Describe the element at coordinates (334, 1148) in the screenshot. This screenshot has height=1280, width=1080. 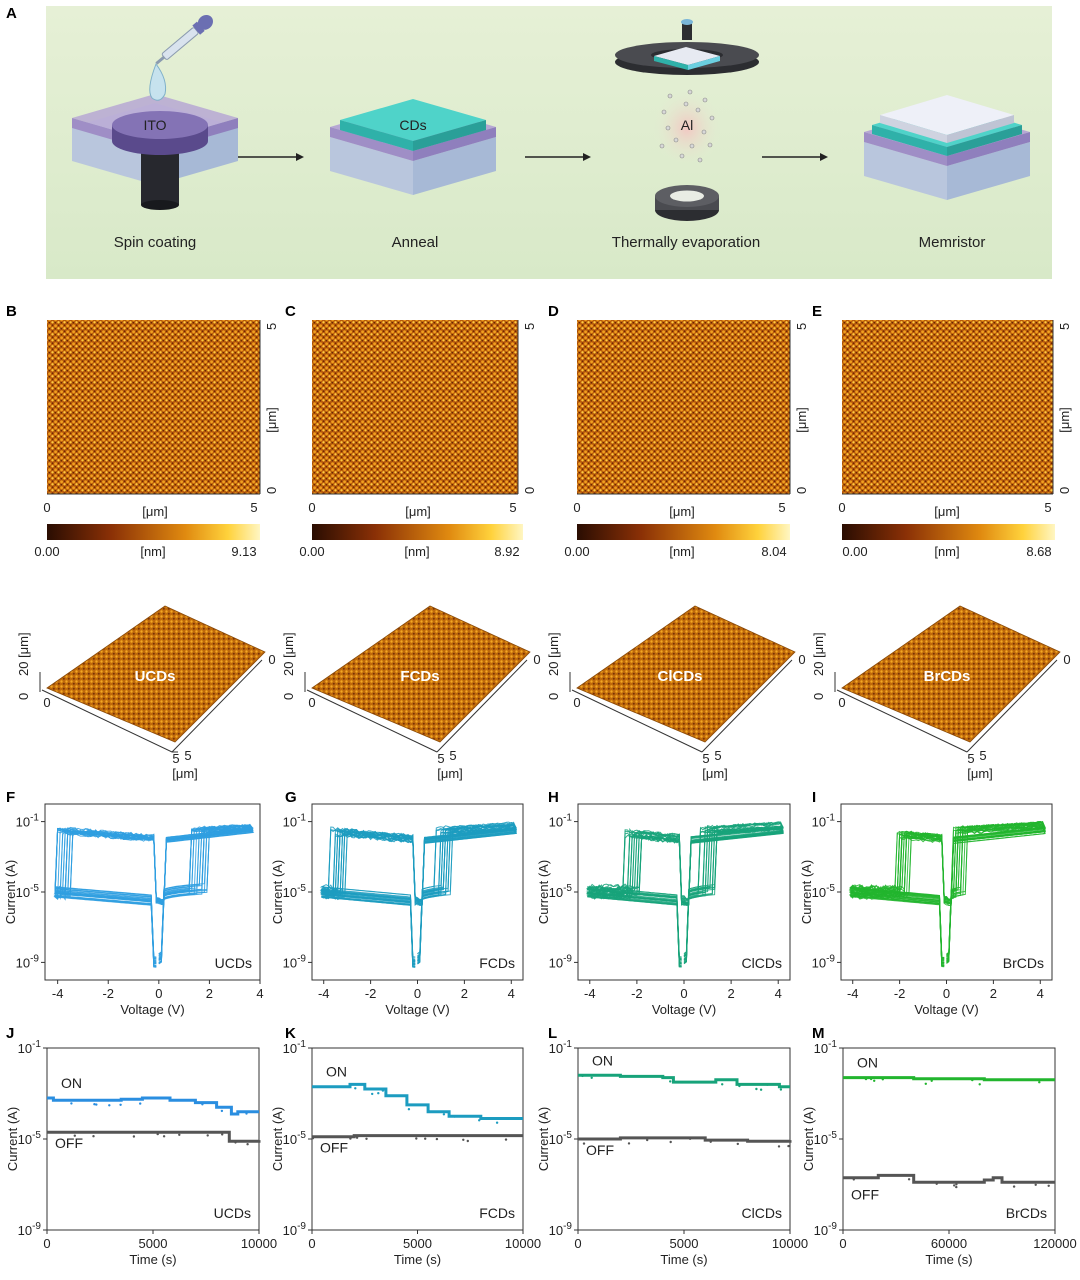
I see `off-label: OFF` at that location.